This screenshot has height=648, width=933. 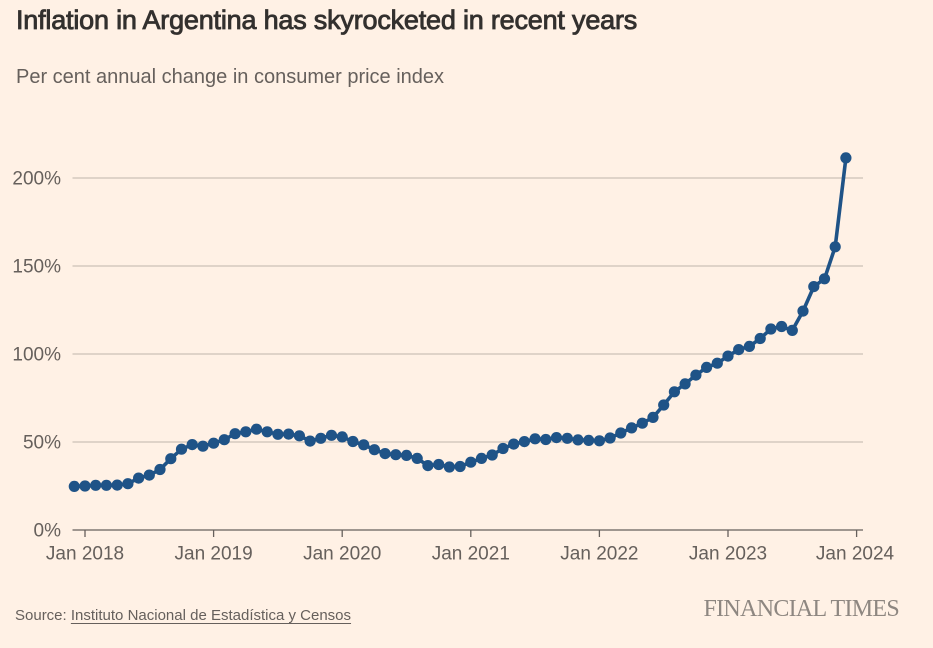 What do you see at coordinates (599, 554) in the screenshot?
I see `svg-text: Jan 2022` at bounding box center [599, 554].